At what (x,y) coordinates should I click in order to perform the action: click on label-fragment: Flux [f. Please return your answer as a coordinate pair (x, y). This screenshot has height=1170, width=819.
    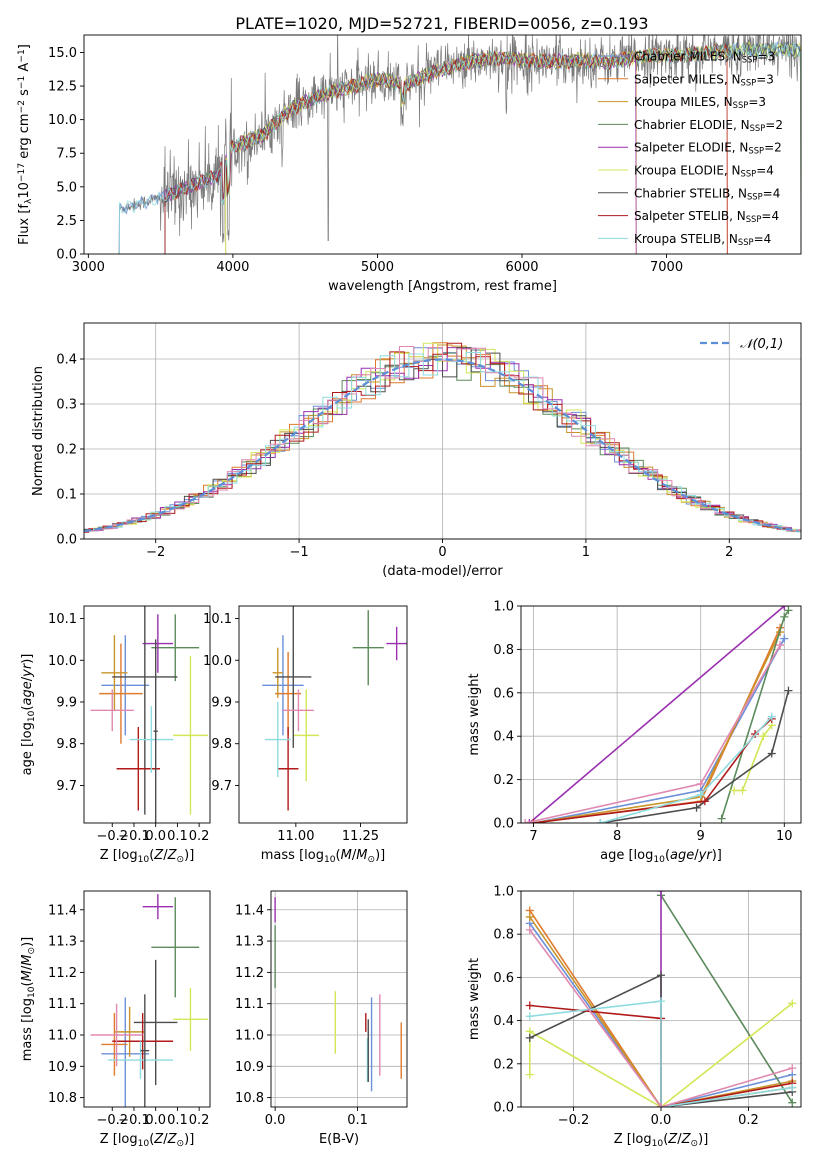
    Looking at the image, I should click on (24, 224).